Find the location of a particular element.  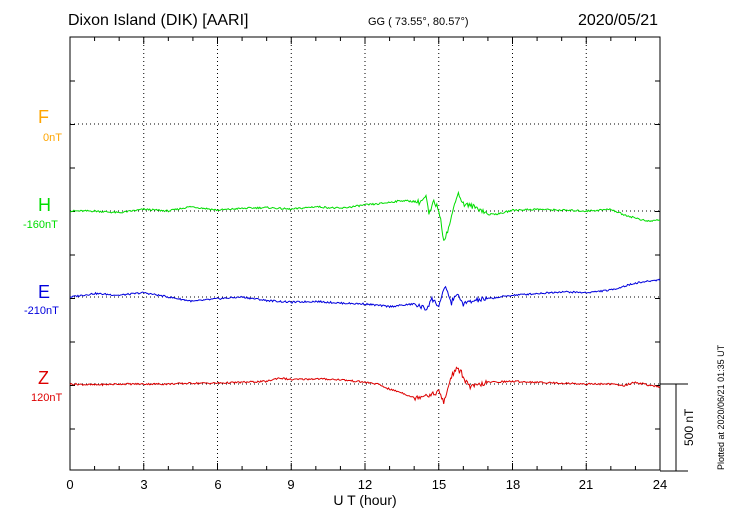

series-label-h: H is located at coordinates (44, 205).